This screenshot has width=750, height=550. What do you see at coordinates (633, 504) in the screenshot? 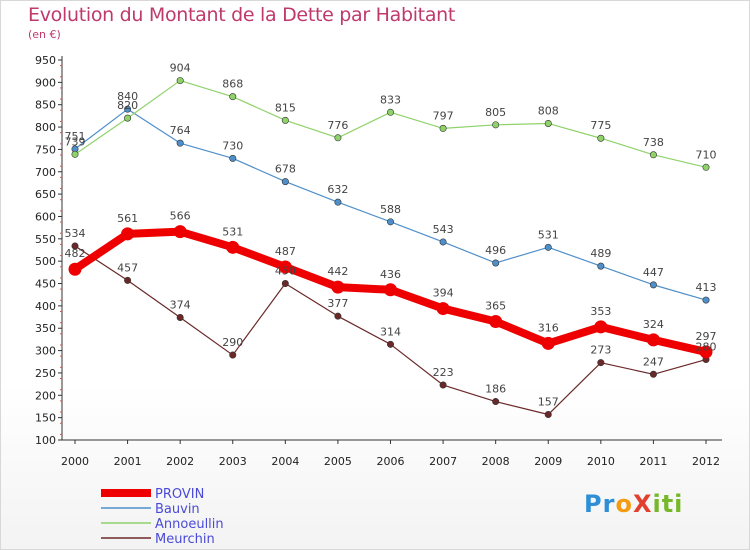
I see `proxiti-logo: ProXiti` at bounding box center [633, 504].